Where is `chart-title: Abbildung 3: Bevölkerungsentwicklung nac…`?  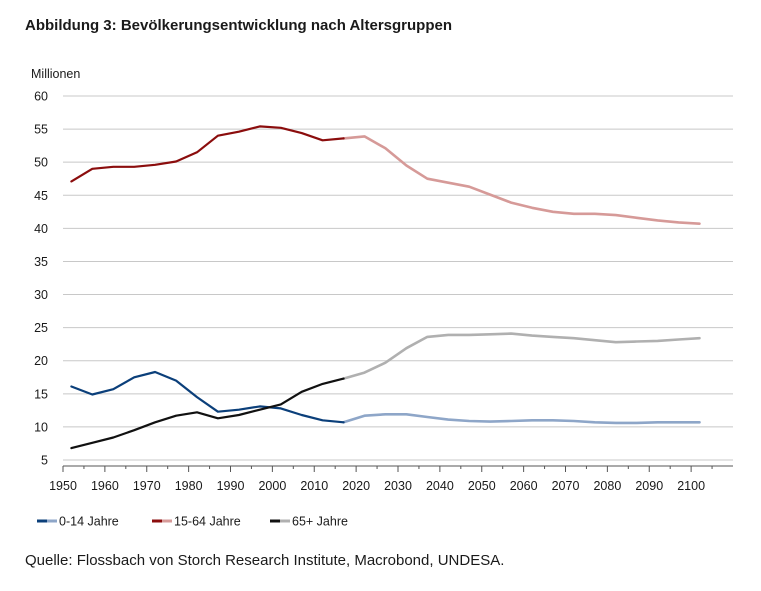 chart-title: Abbildung 3: Bevölkerungsentwicklung nac… is located at coordinates (238, 25).